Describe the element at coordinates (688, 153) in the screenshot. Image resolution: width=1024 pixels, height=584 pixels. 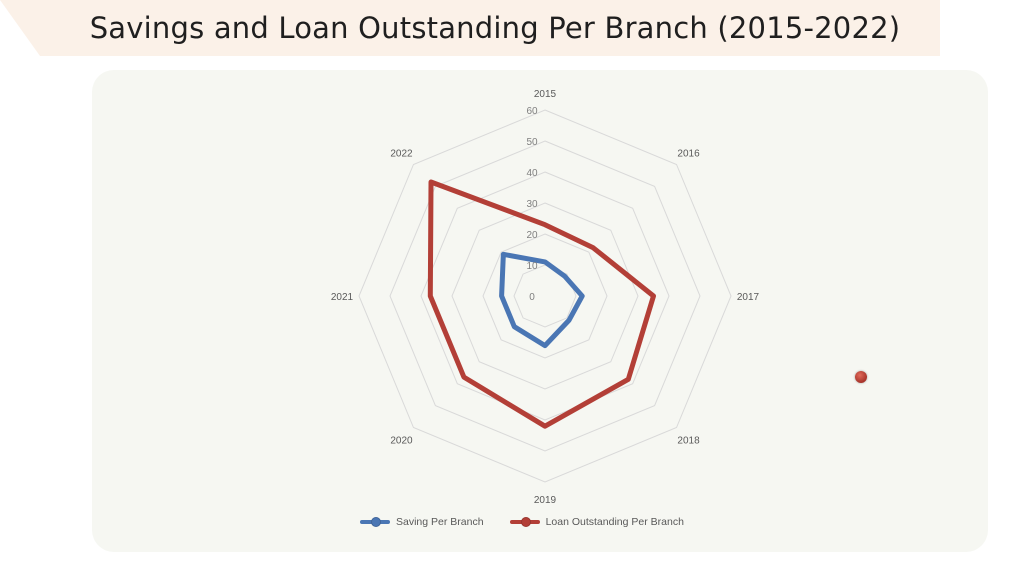
I see `category-label: 2016` at that location.